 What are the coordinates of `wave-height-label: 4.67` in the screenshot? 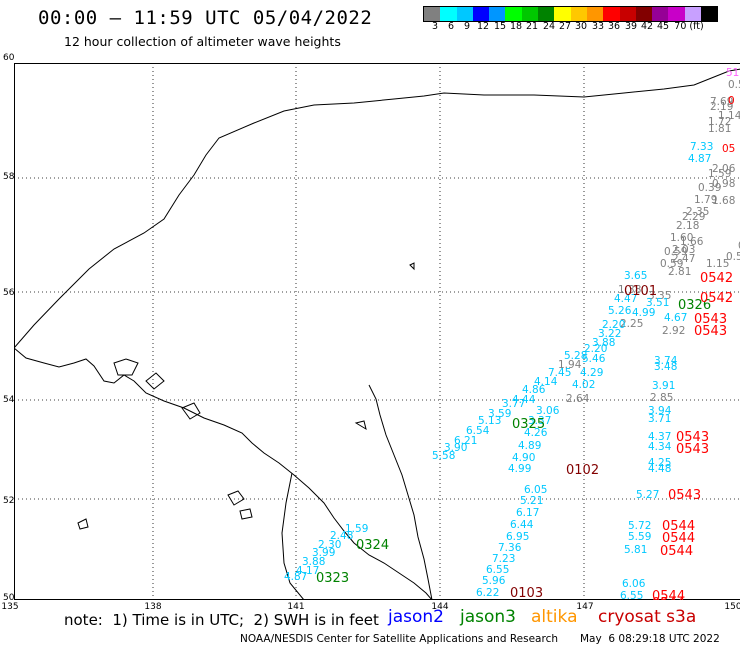 It's located at (675, 318).